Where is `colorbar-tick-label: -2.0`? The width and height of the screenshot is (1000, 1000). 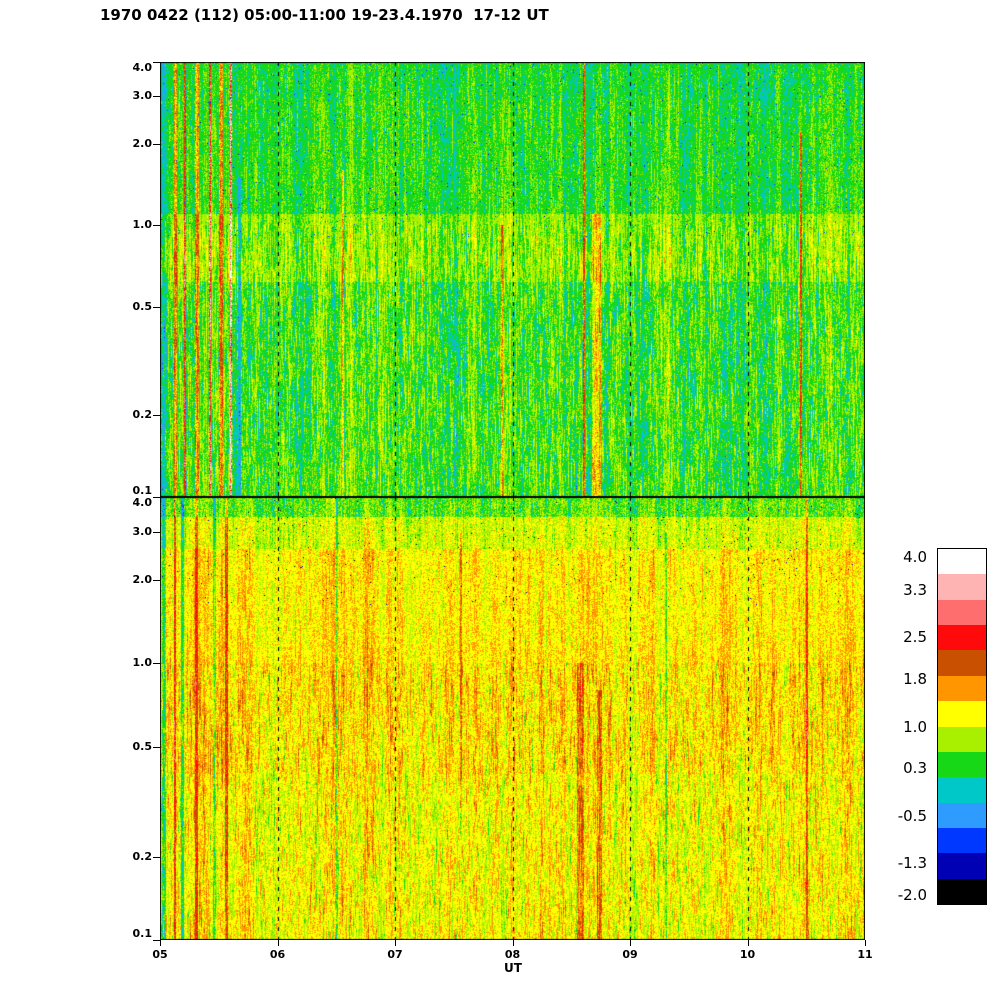
colorbar-tick-label: -2.0 is located at coordinates (912, 895).